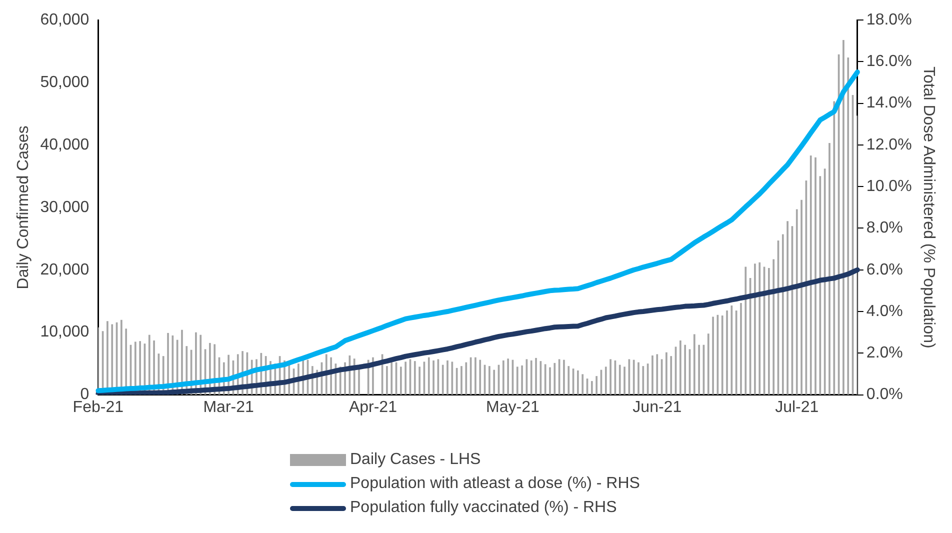  I want to click on y2-tick-label: 8.0%, so click(884, 228).